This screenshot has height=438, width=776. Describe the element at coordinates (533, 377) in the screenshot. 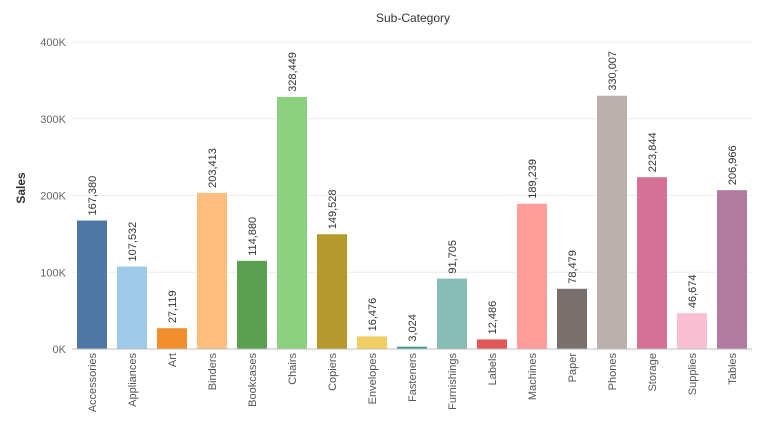

I see `x-tick-label: Machines` at that location.